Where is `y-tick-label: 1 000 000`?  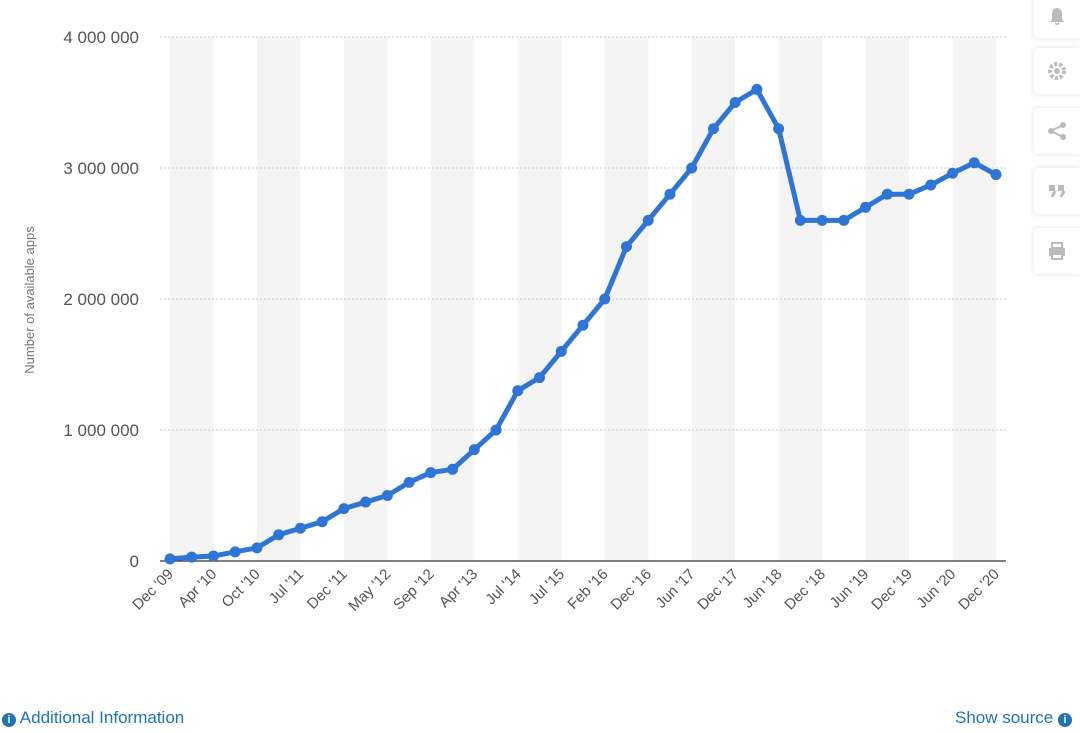
y-tick-label: 1 000 000 is located at coordinates (101, 430).